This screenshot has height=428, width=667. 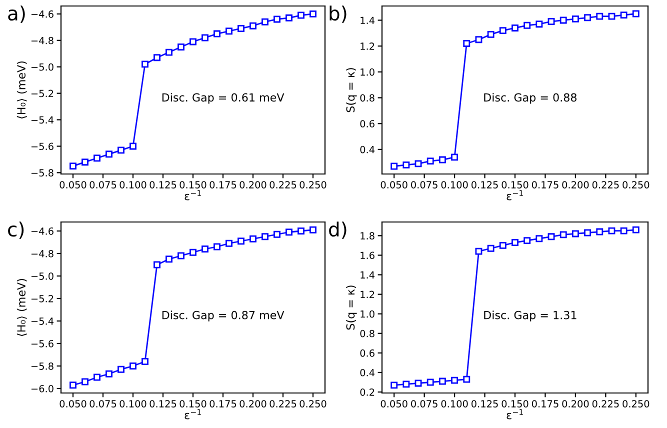 I want to click on y-tick-label: −4.6, so click(x=42, y=14).